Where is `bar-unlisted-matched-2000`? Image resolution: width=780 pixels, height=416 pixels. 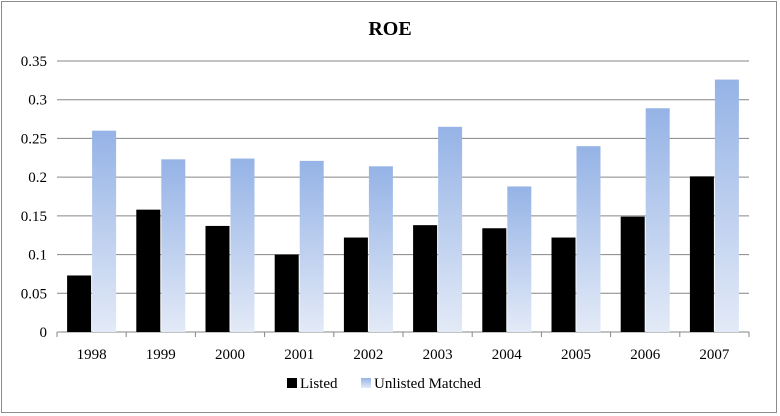 bar-unlisted-matched-2000 is located at coordinates (242, 245).